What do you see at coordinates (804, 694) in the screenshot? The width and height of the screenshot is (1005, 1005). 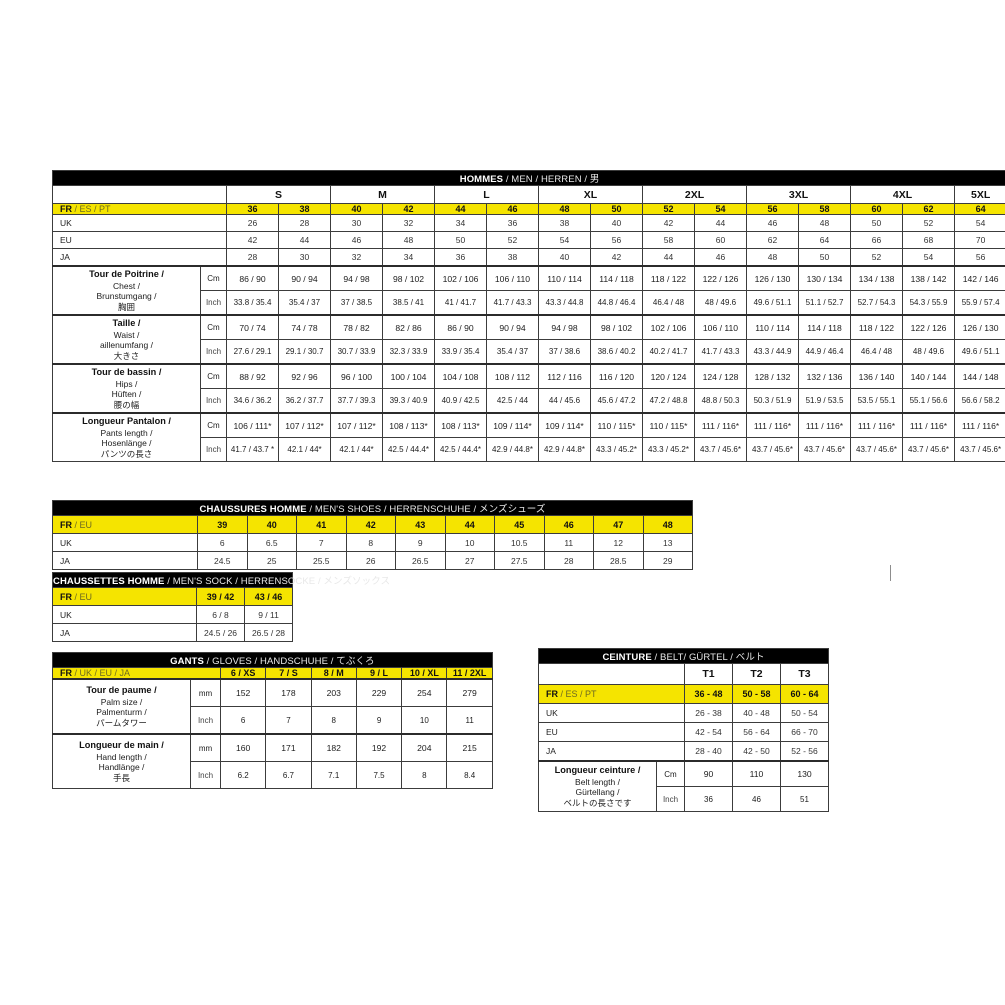 I see `table-cell: 60 - 64` at bounding box center [804, 694].